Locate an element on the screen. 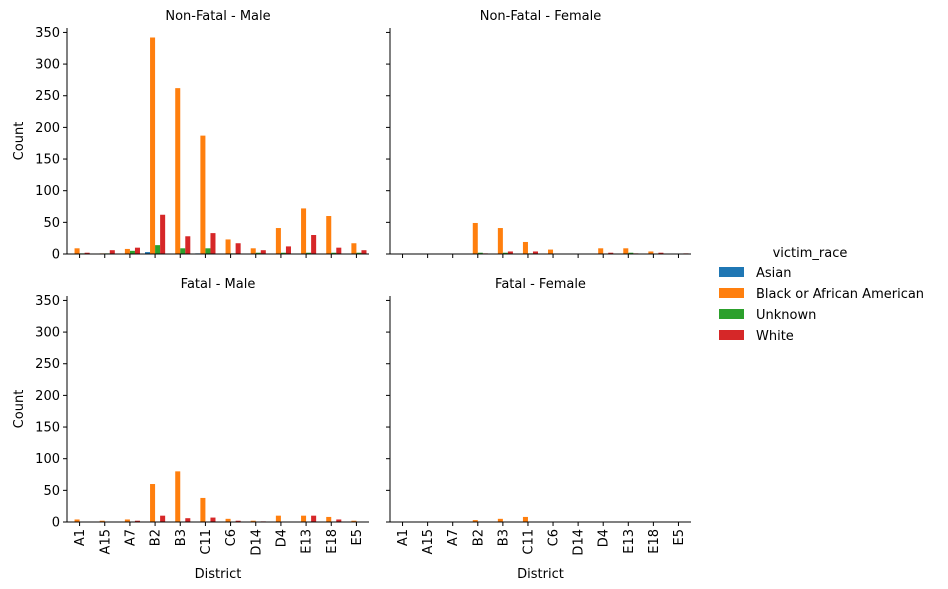  panel-title: Fatal - Female is located at coordinates (540, 284).